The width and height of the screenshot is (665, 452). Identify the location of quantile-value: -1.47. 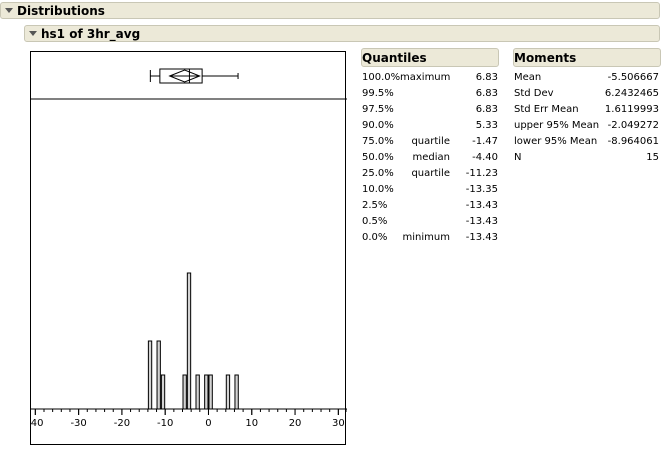
(485, 141).